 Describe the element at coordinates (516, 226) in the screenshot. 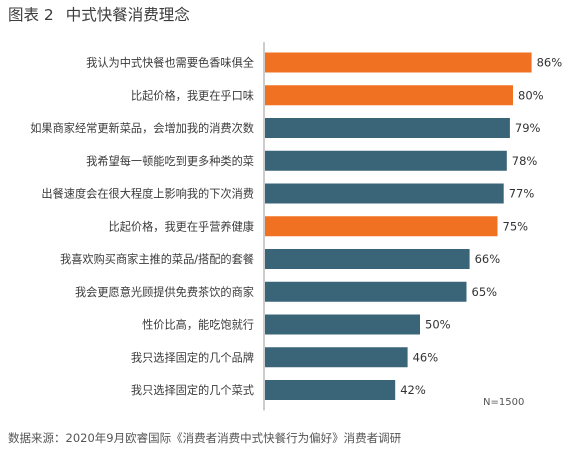

I see `value-label: 75%` at that location.